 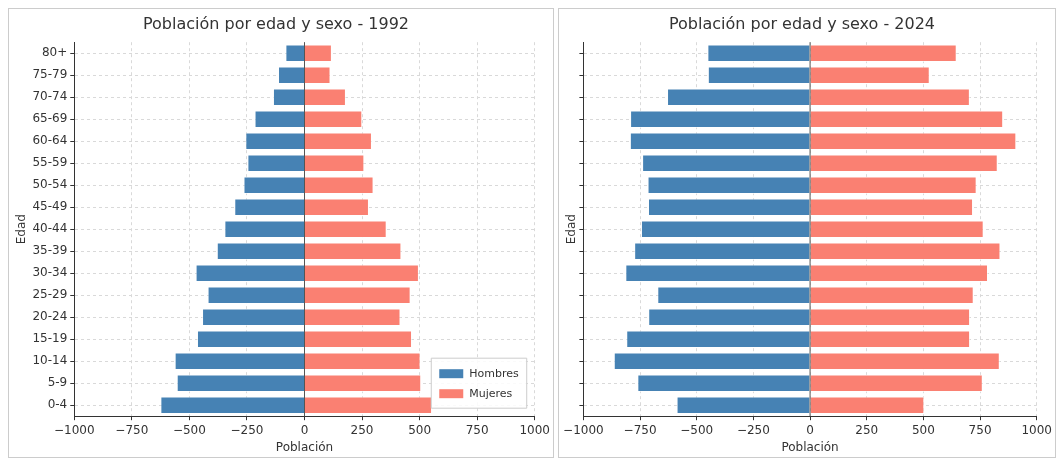 What do you see at coordinates (50, 162) in the screenshot?
I see `y-tick-label: 55-59` at bounding box center [50, 162].